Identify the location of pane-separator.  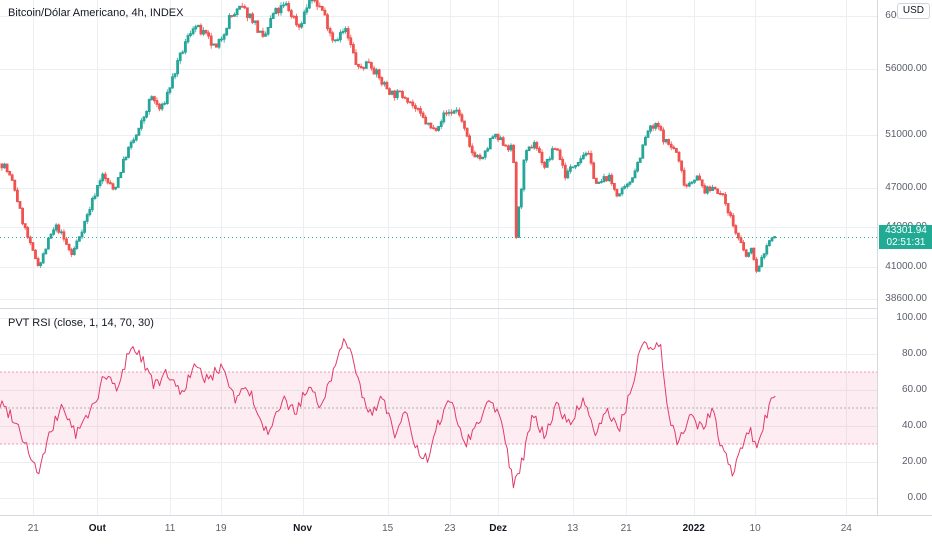
(466, 308).